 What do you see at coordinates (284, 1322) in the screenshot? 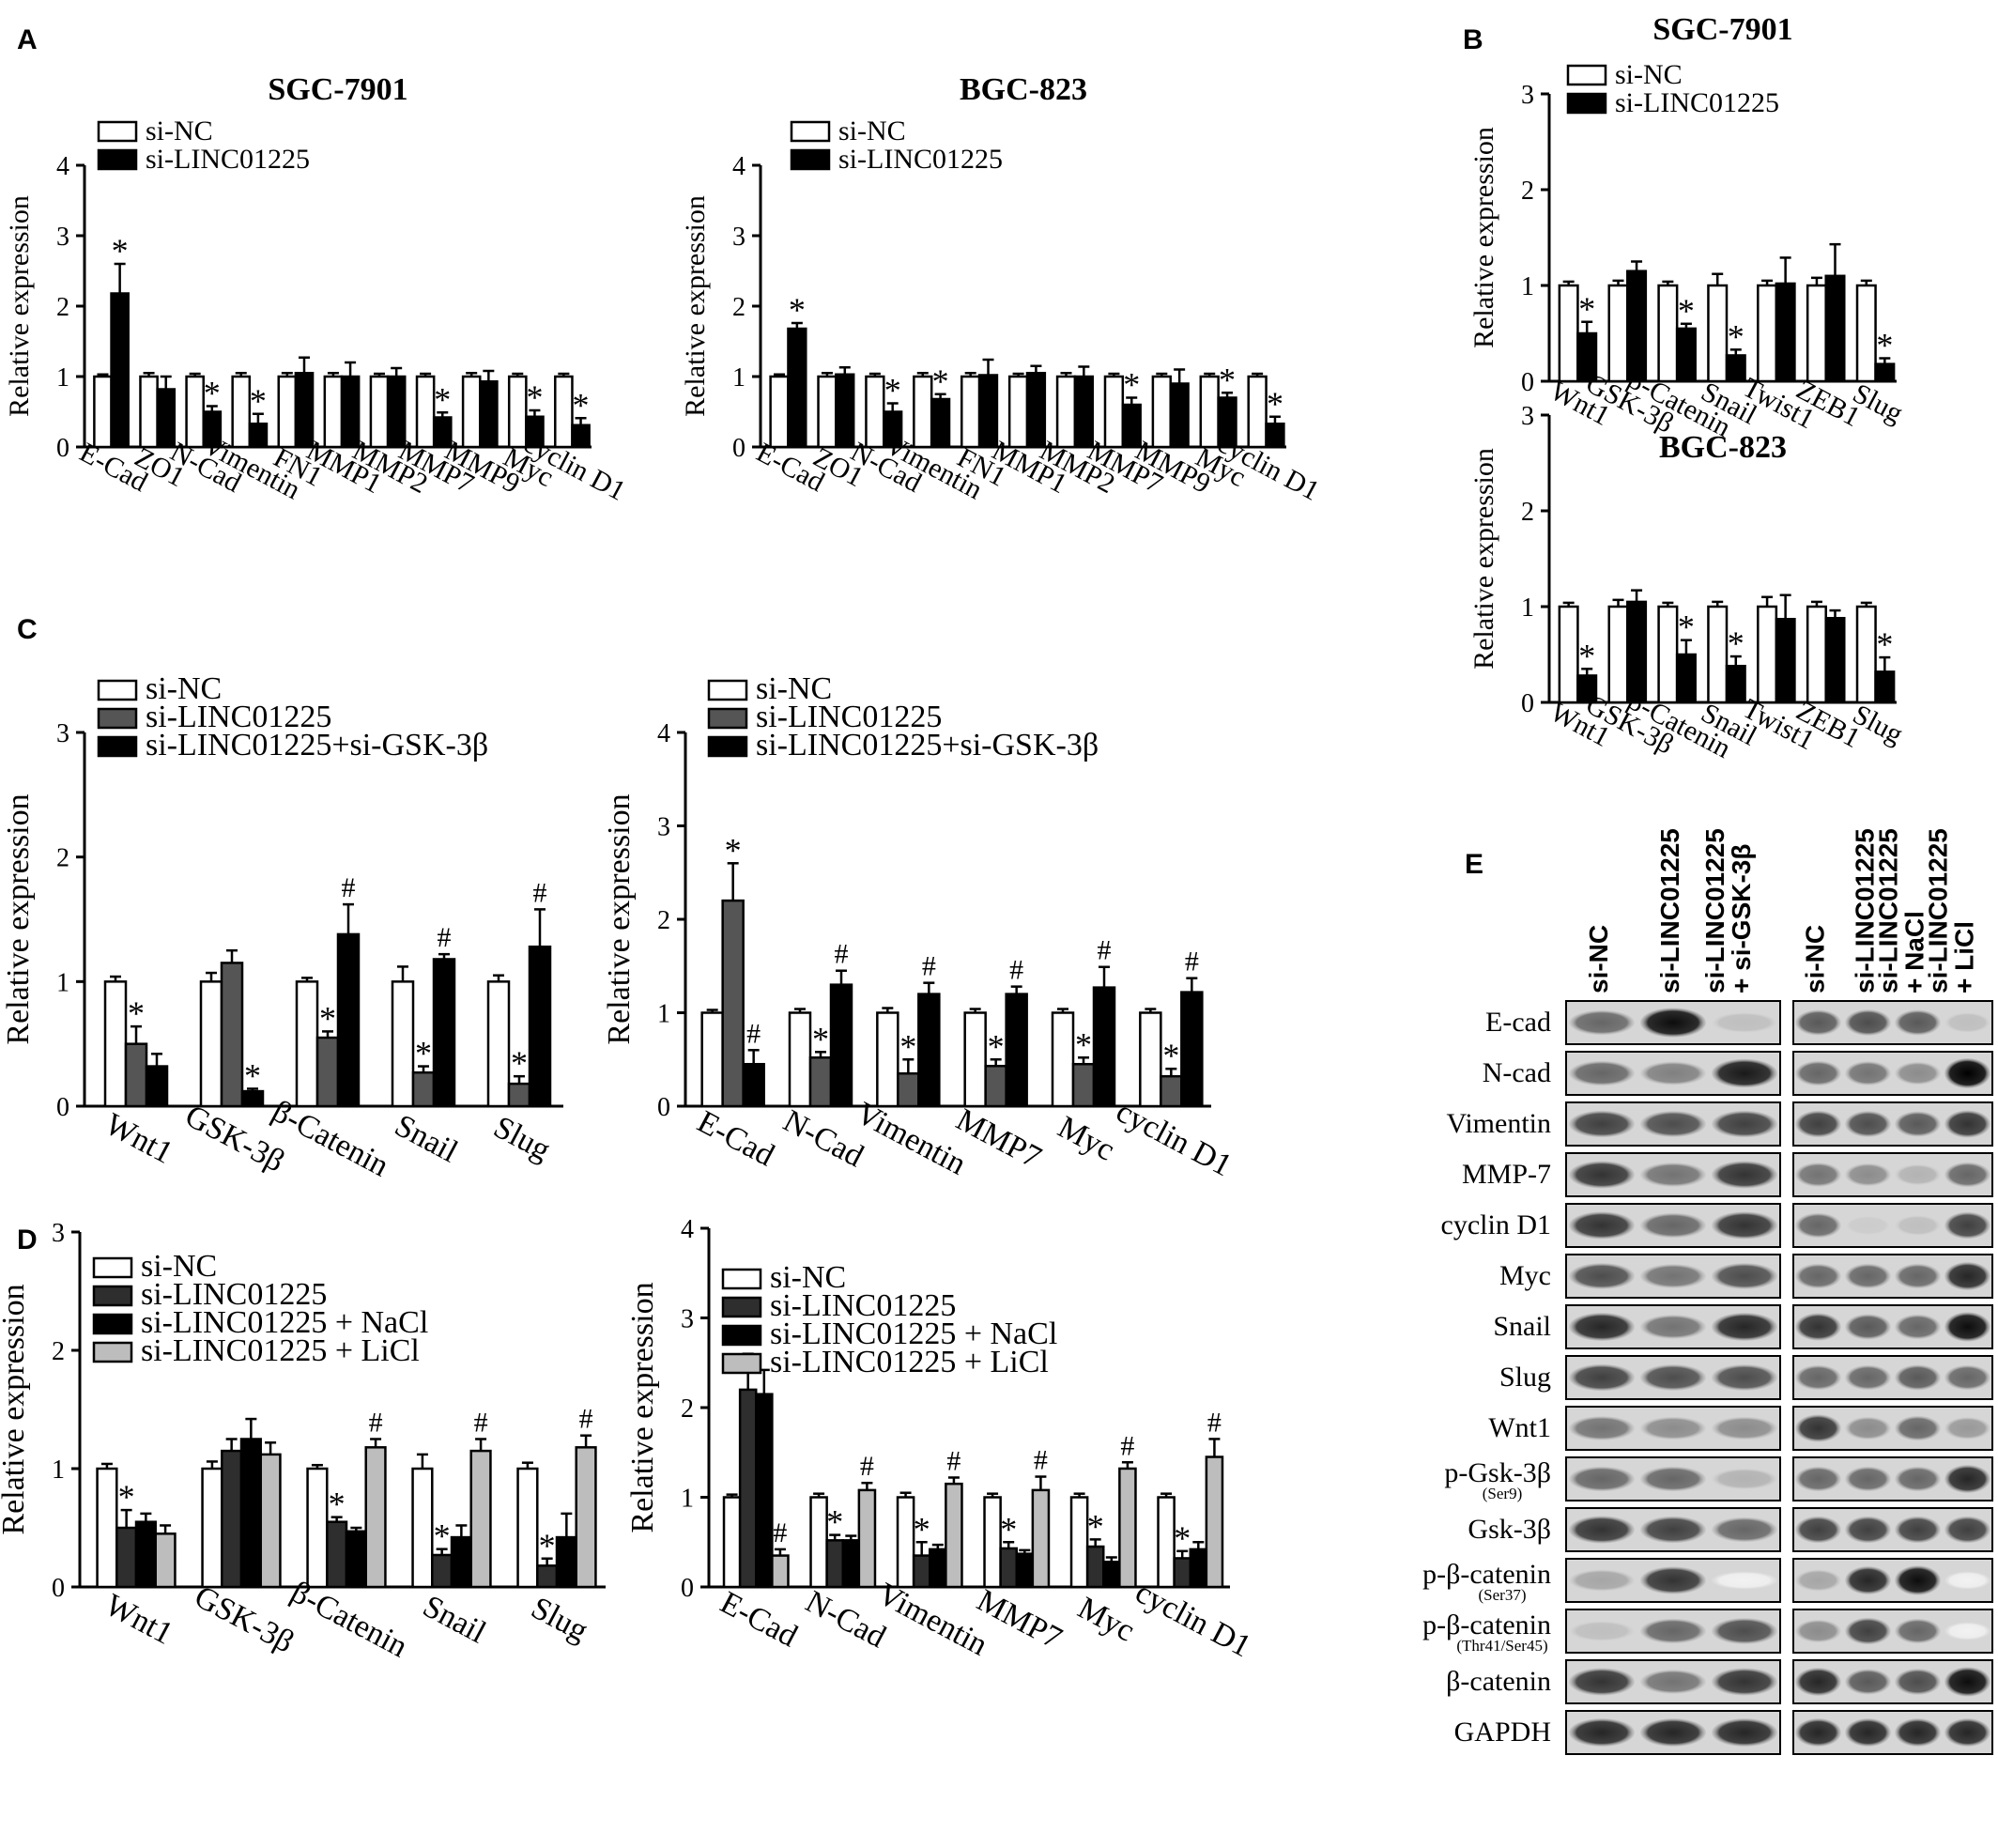
I see `legend-label: si-LINC01225 + NaCl` at bounding box center [284, 1322].